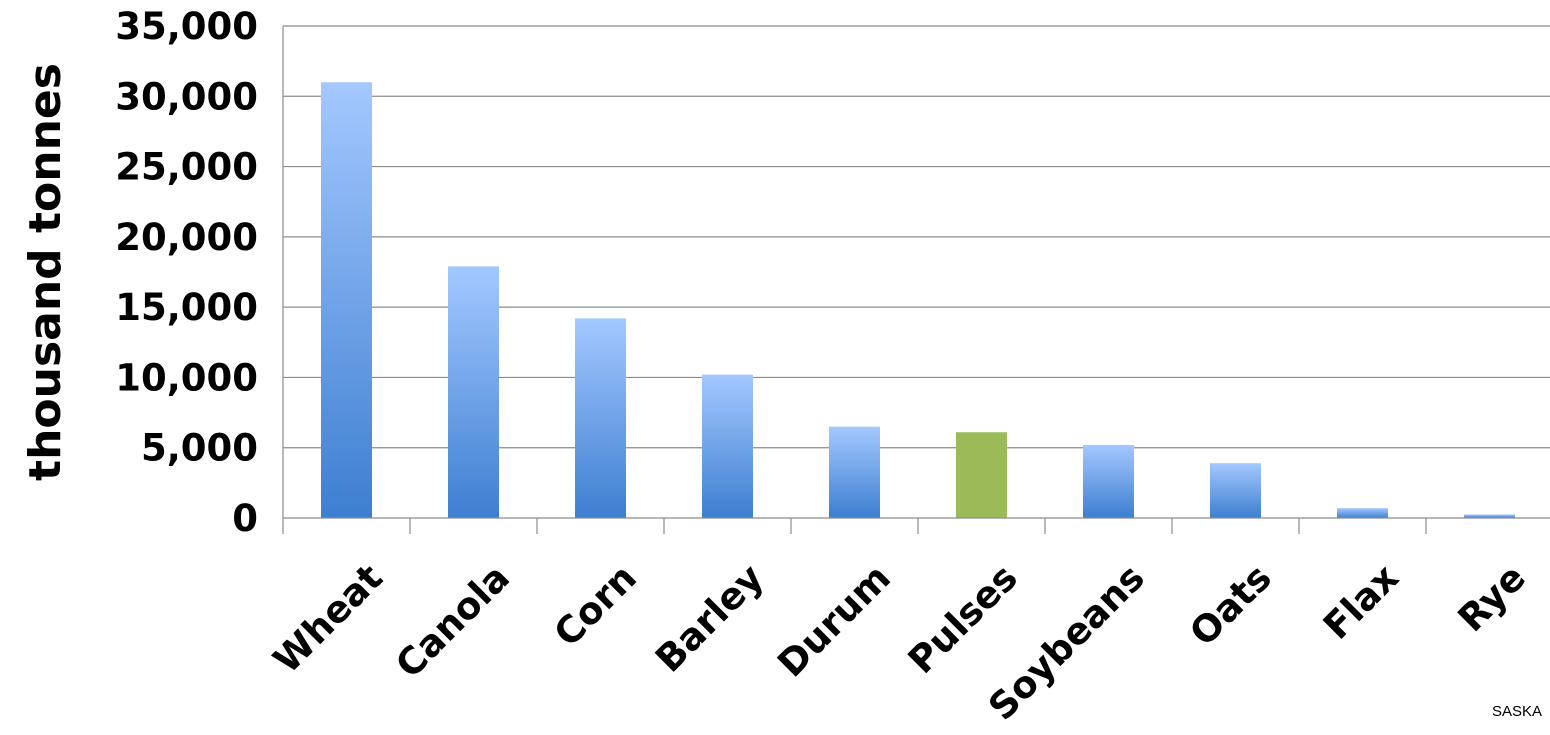 This screenshot has width=1550, height=735. I want to click on bar-barley, so click(727, 446).